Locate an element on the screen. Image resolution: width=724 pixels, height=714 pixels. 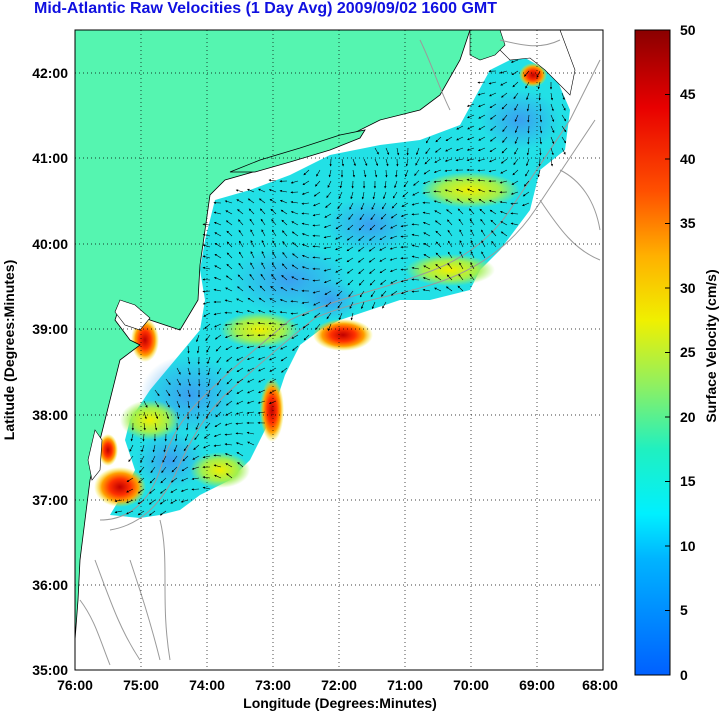
colorbar-tick: 20 is located at coordinates (688, 417).